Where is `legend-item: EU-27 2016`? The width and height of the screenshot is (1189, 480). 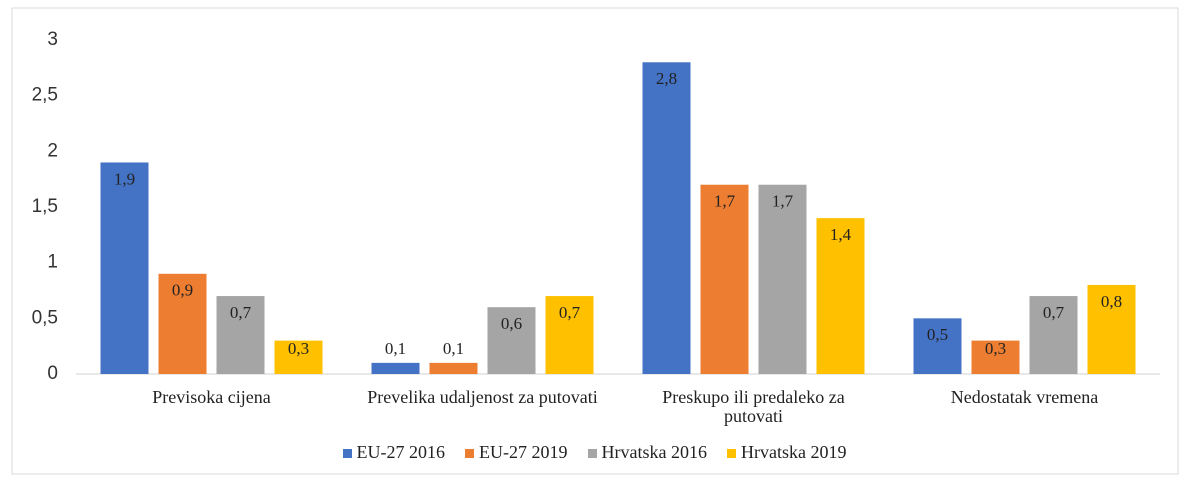
legend-item: EU-27 2016 is located at coordinates (394, 452).